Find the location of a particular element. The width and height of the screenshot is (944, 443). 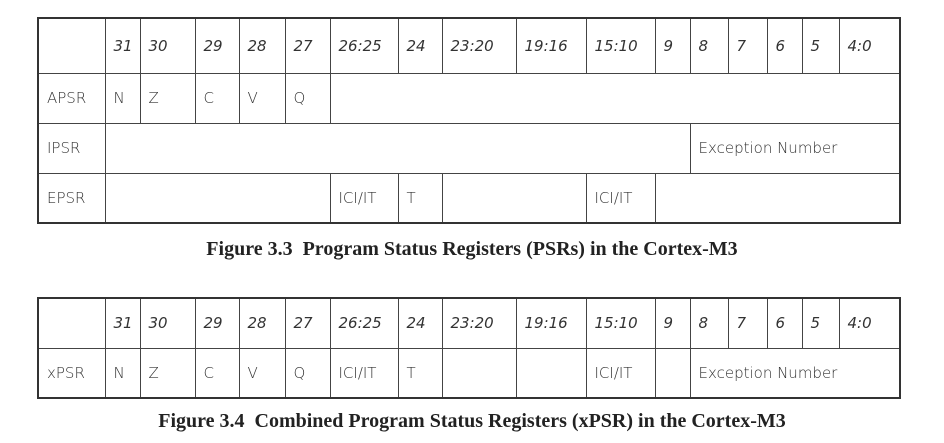

register-row: APSR N Z C V Q is located at coordinates (469, 98).